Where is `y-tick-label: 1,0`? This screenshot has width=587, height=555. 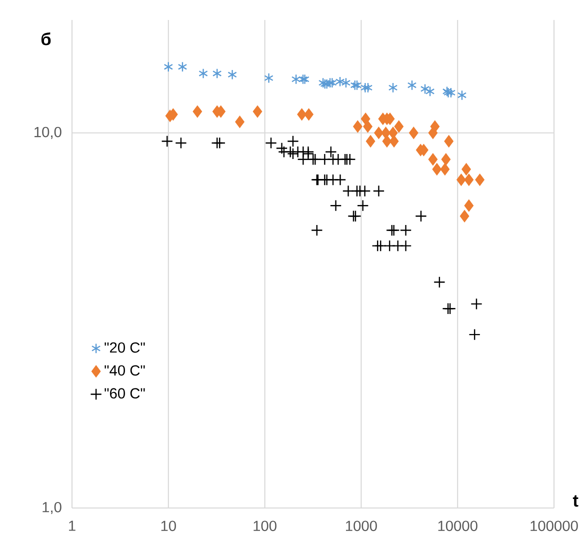
y-tick-label: 1,0 is located at coordinates (52, 508).